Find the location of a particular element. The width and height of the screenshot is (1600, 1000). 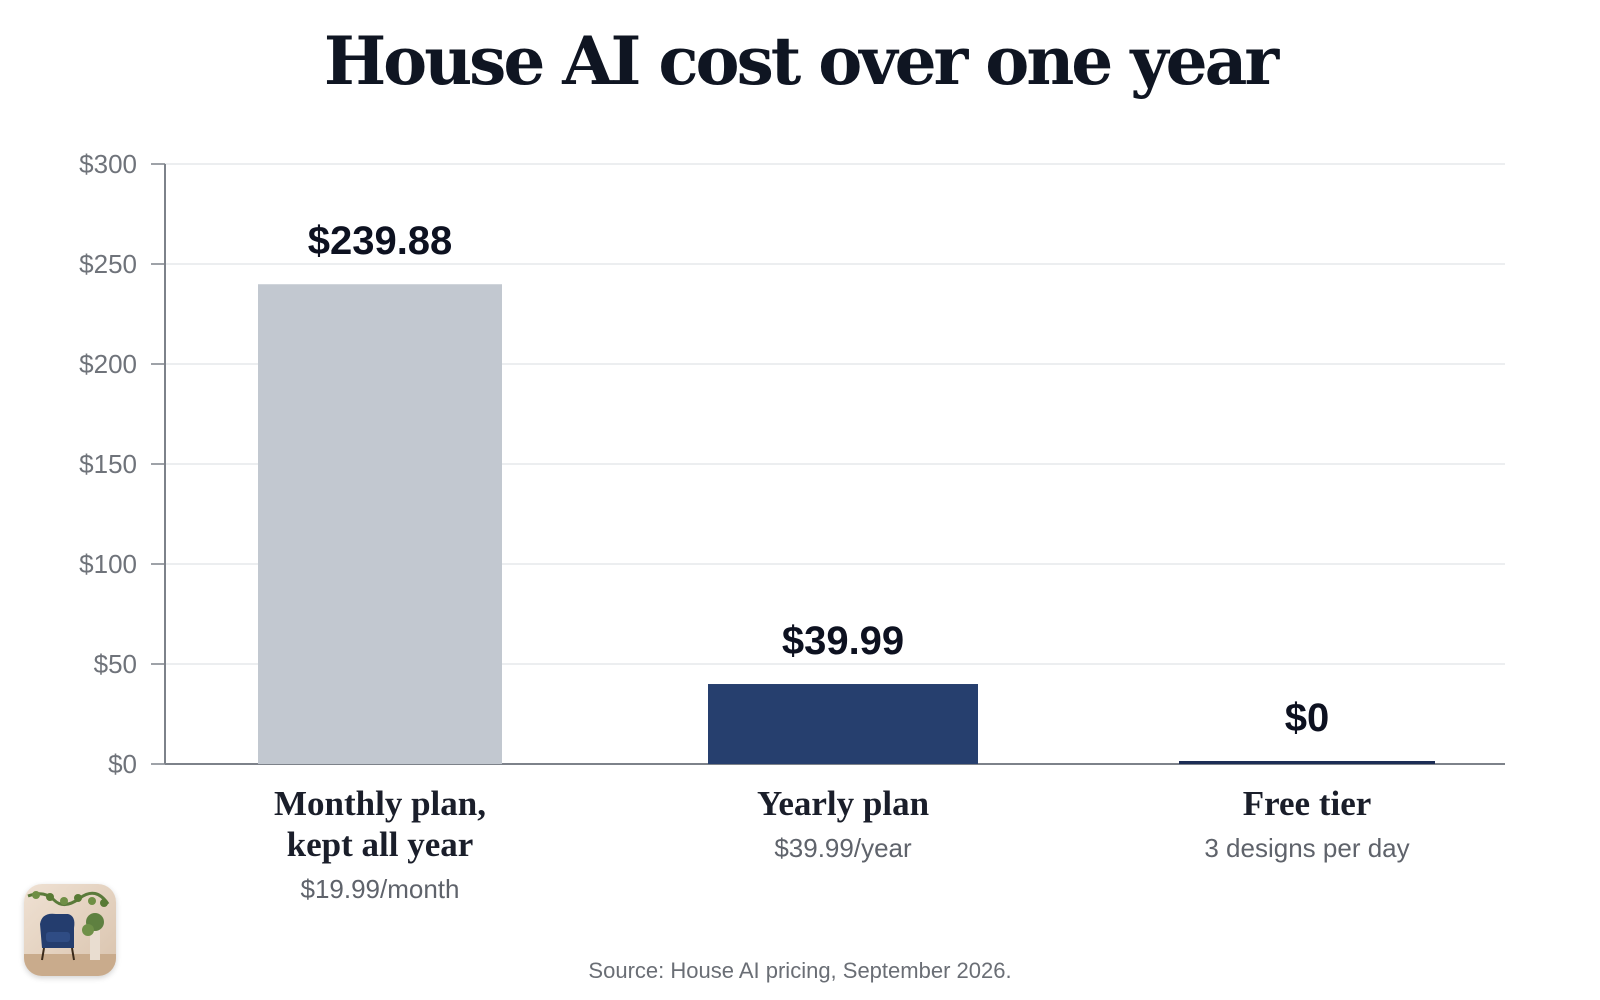

x-category-subtitle: $39.99/year is located at coordinates (843, 848).